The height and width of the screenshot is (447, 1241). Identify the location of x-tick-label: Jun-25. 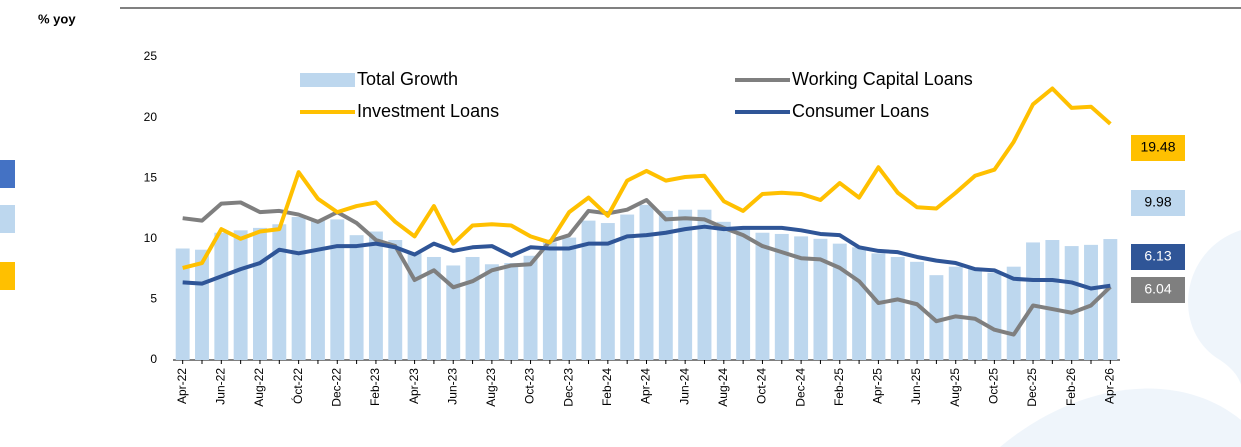
(916, 386).